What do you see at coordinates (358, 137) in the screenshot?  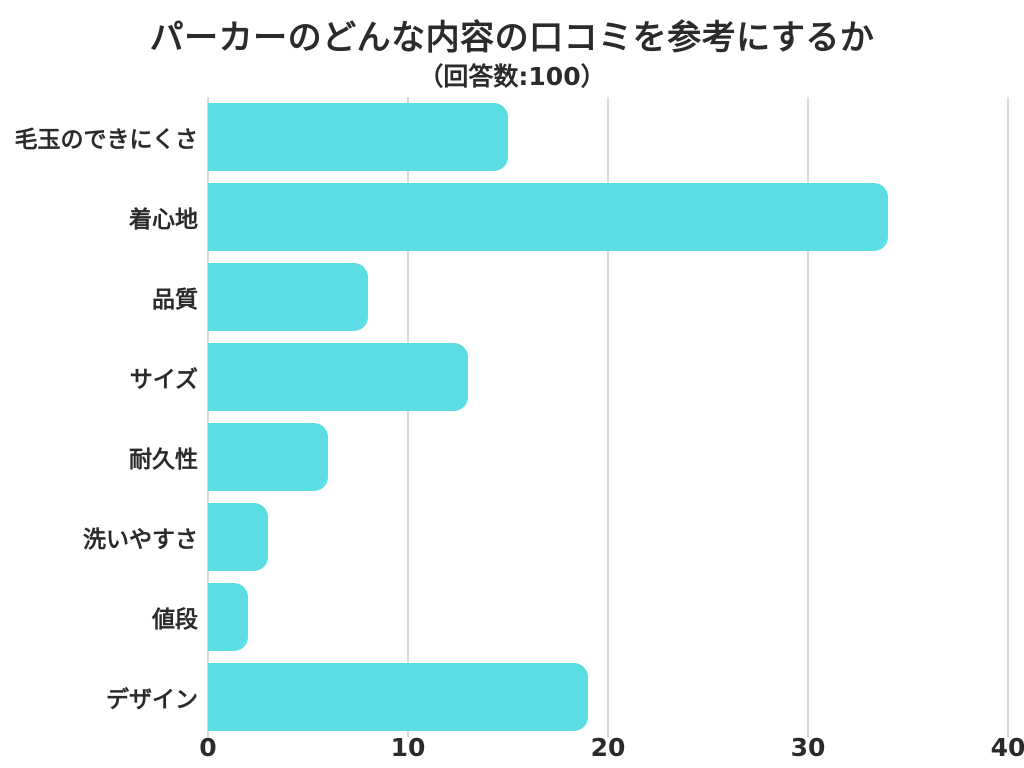 I see `bar-毛玉のできにくさ` at bounding box center [358, 137].